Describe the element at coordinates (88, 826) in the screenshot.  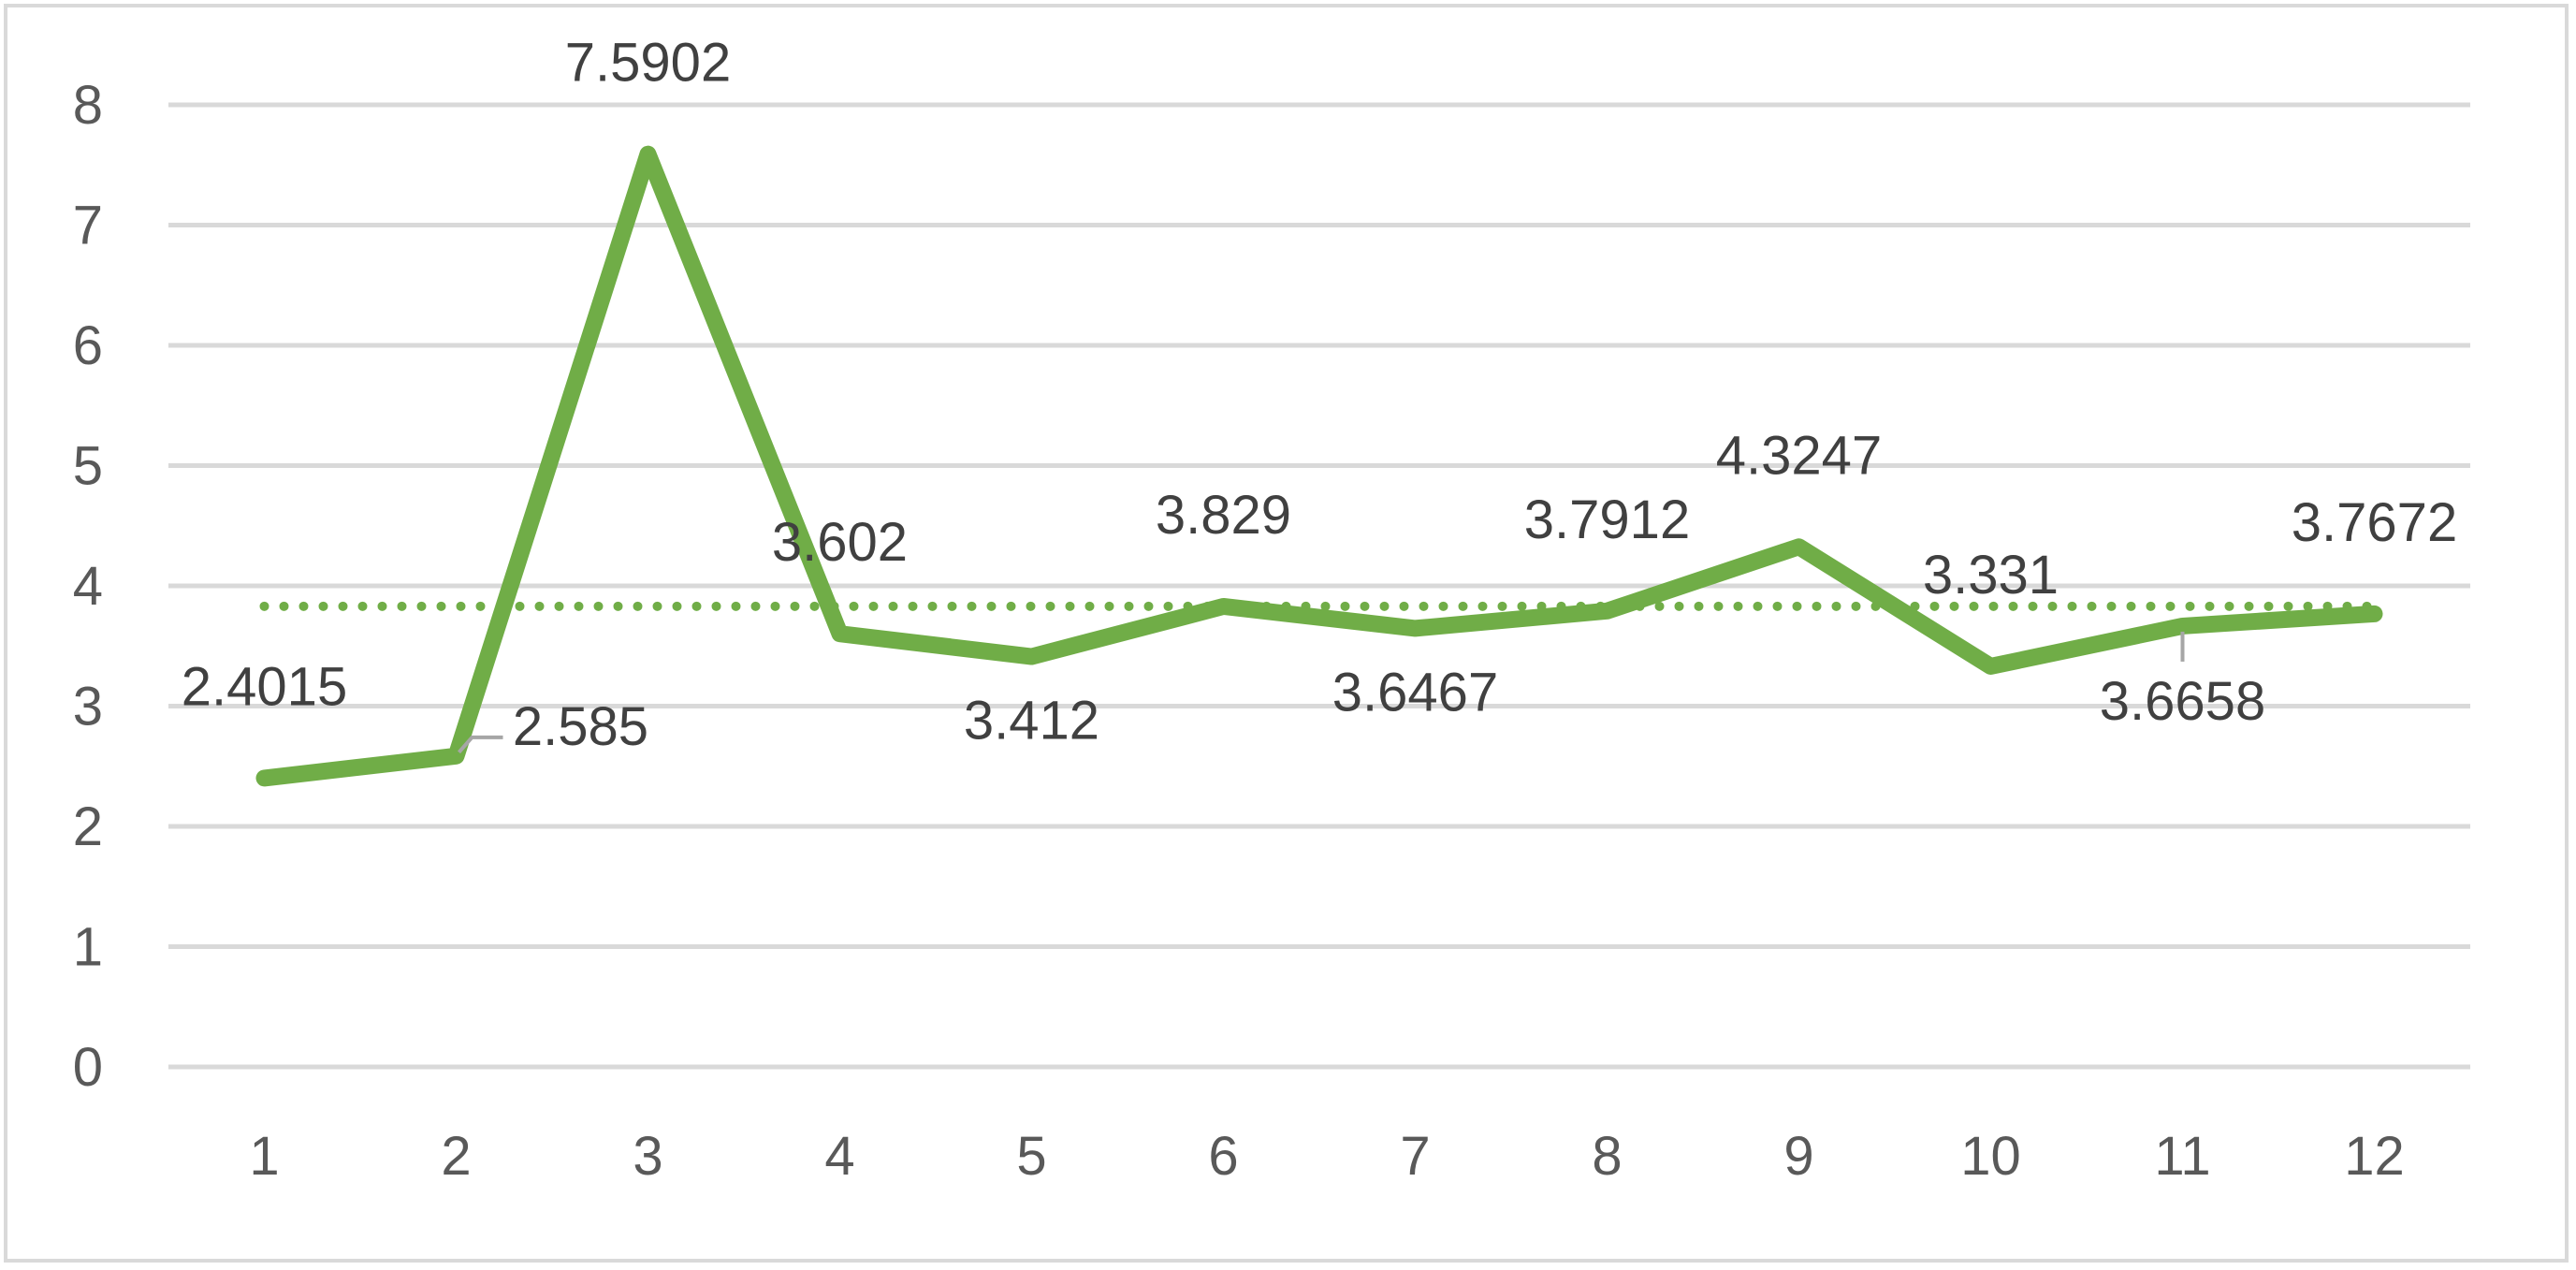
I see `y-tick-2: 2` at that location.